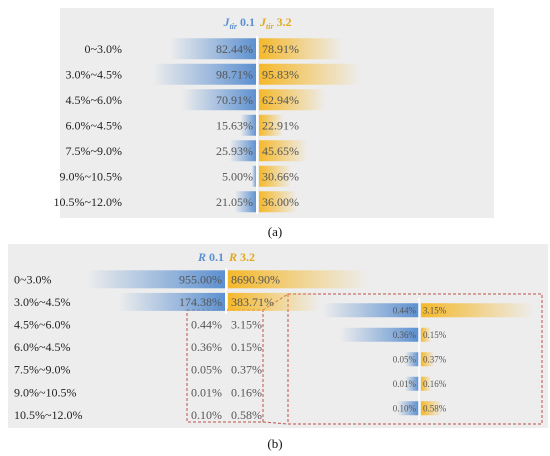  Describe the element at coordinates (275, 231) in the screenshot. I see `caption-a: (a)` at that location.